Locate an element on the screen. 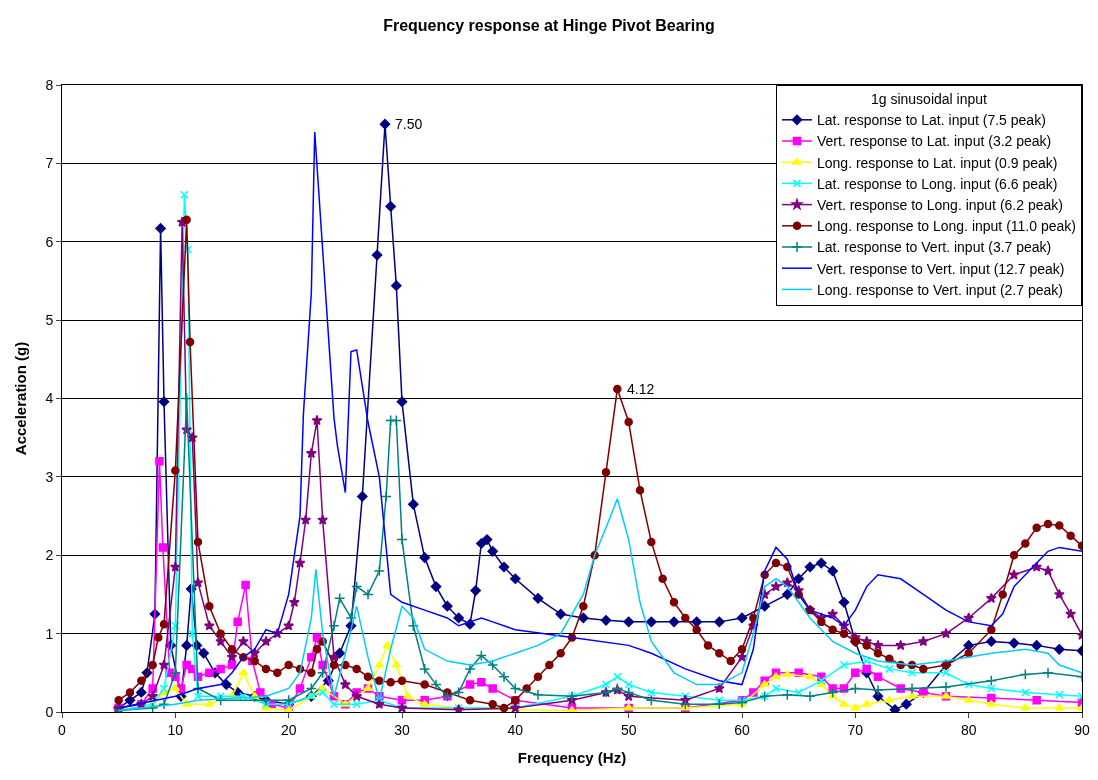 Image resolution: width=1098 pixels, height=780 pixels. legend-label: Lat. response to Lat. input (7.5 peak) is located at coordinates (931, 120).